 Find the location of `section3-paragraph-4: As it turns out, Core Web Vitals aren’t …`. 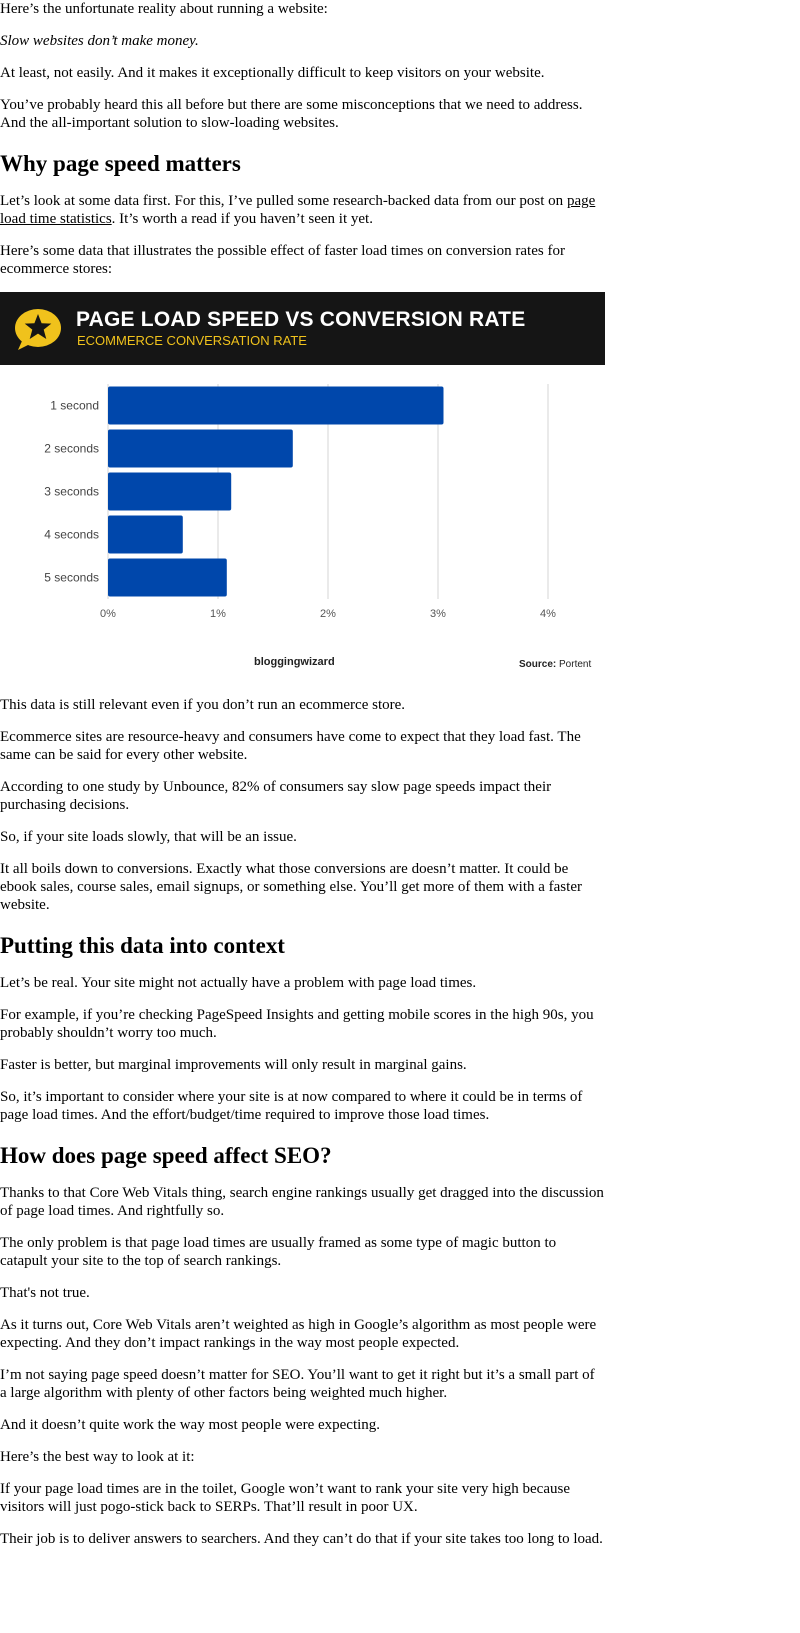

section3-paragraph-4: As it turns out, Core Web Vitals aren’t … is located at coordinates (298, 1334).